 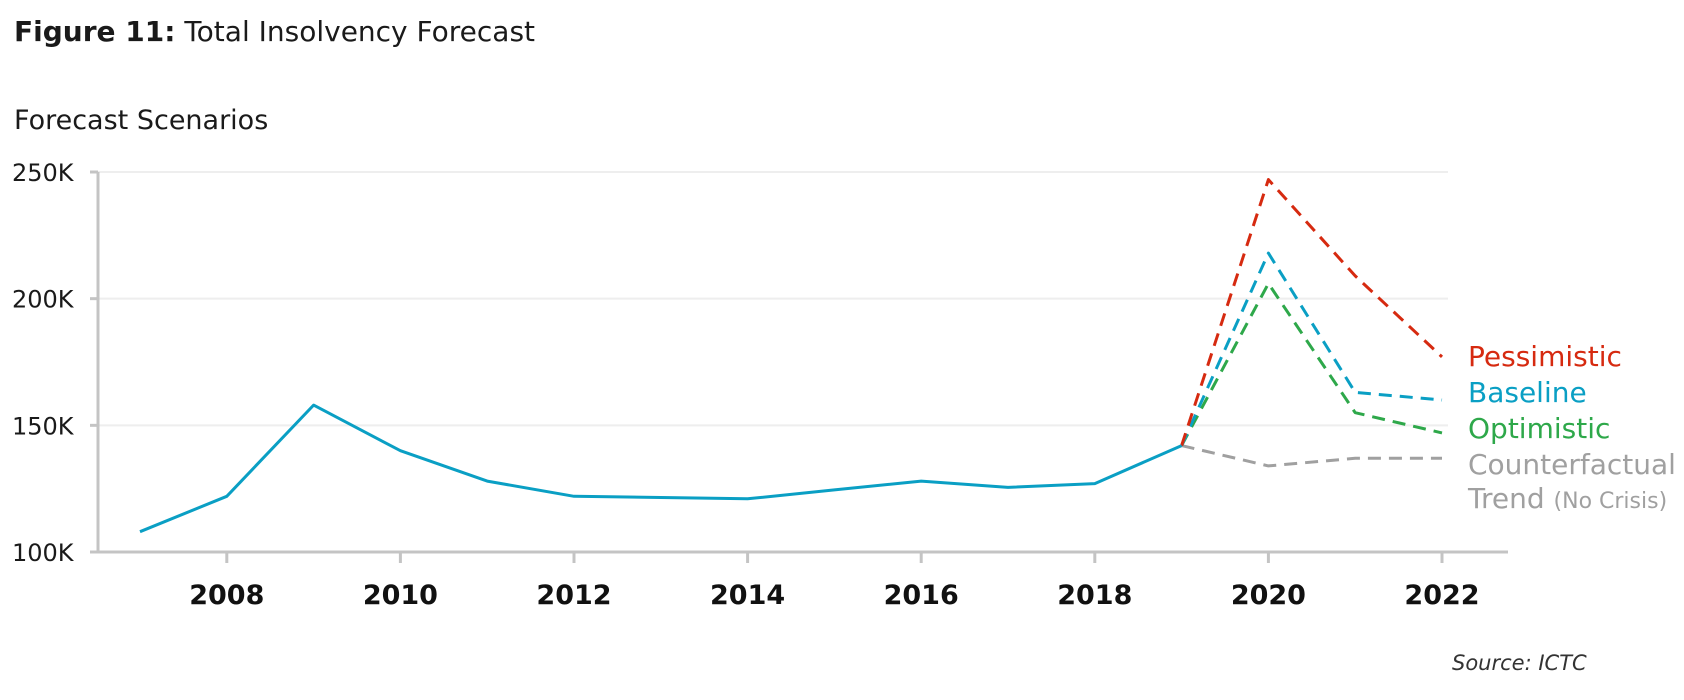 What do you see at coordinates (141, 120) in the screenshot?
I see `chart-subtitle: Forecast Scenarios` at bounding box center [141, 120].